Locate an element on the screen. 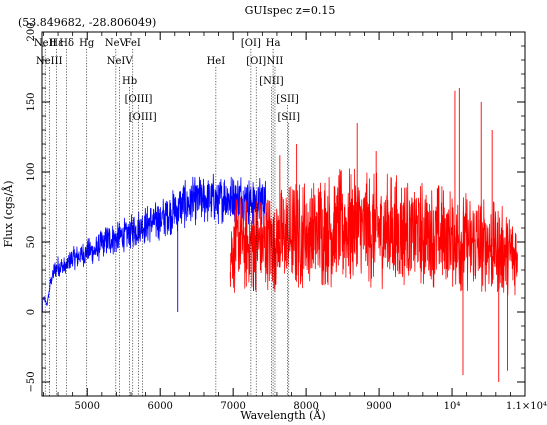  emission-line-label-0: NeII is located at coordinates (45, 43).